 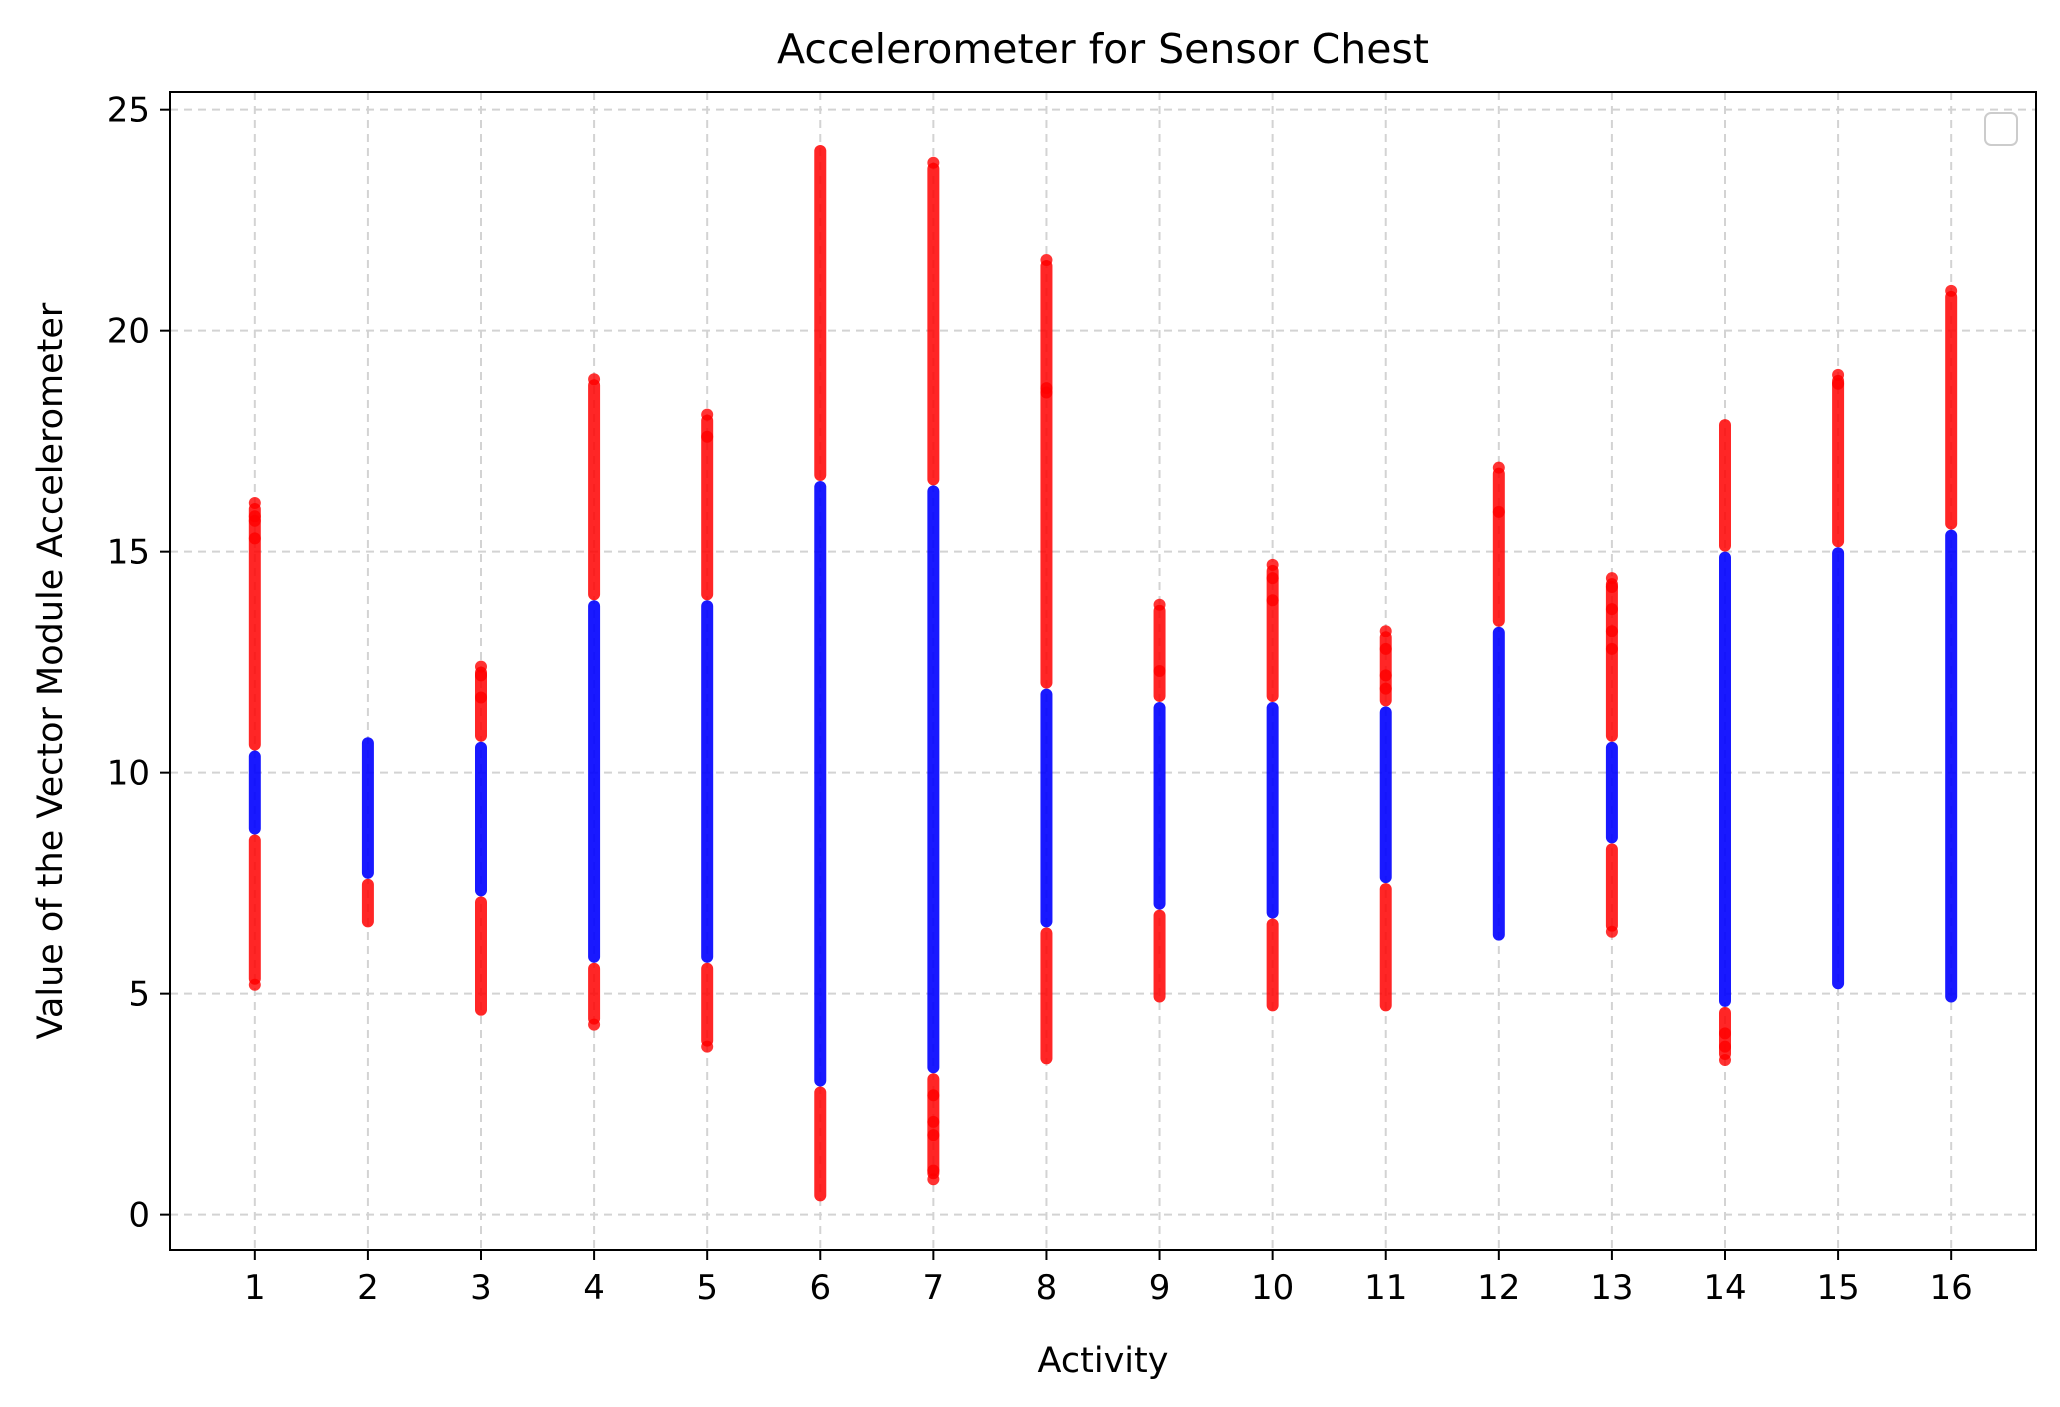 I want to click on activity-9-series, so click(x=1159, y=800).